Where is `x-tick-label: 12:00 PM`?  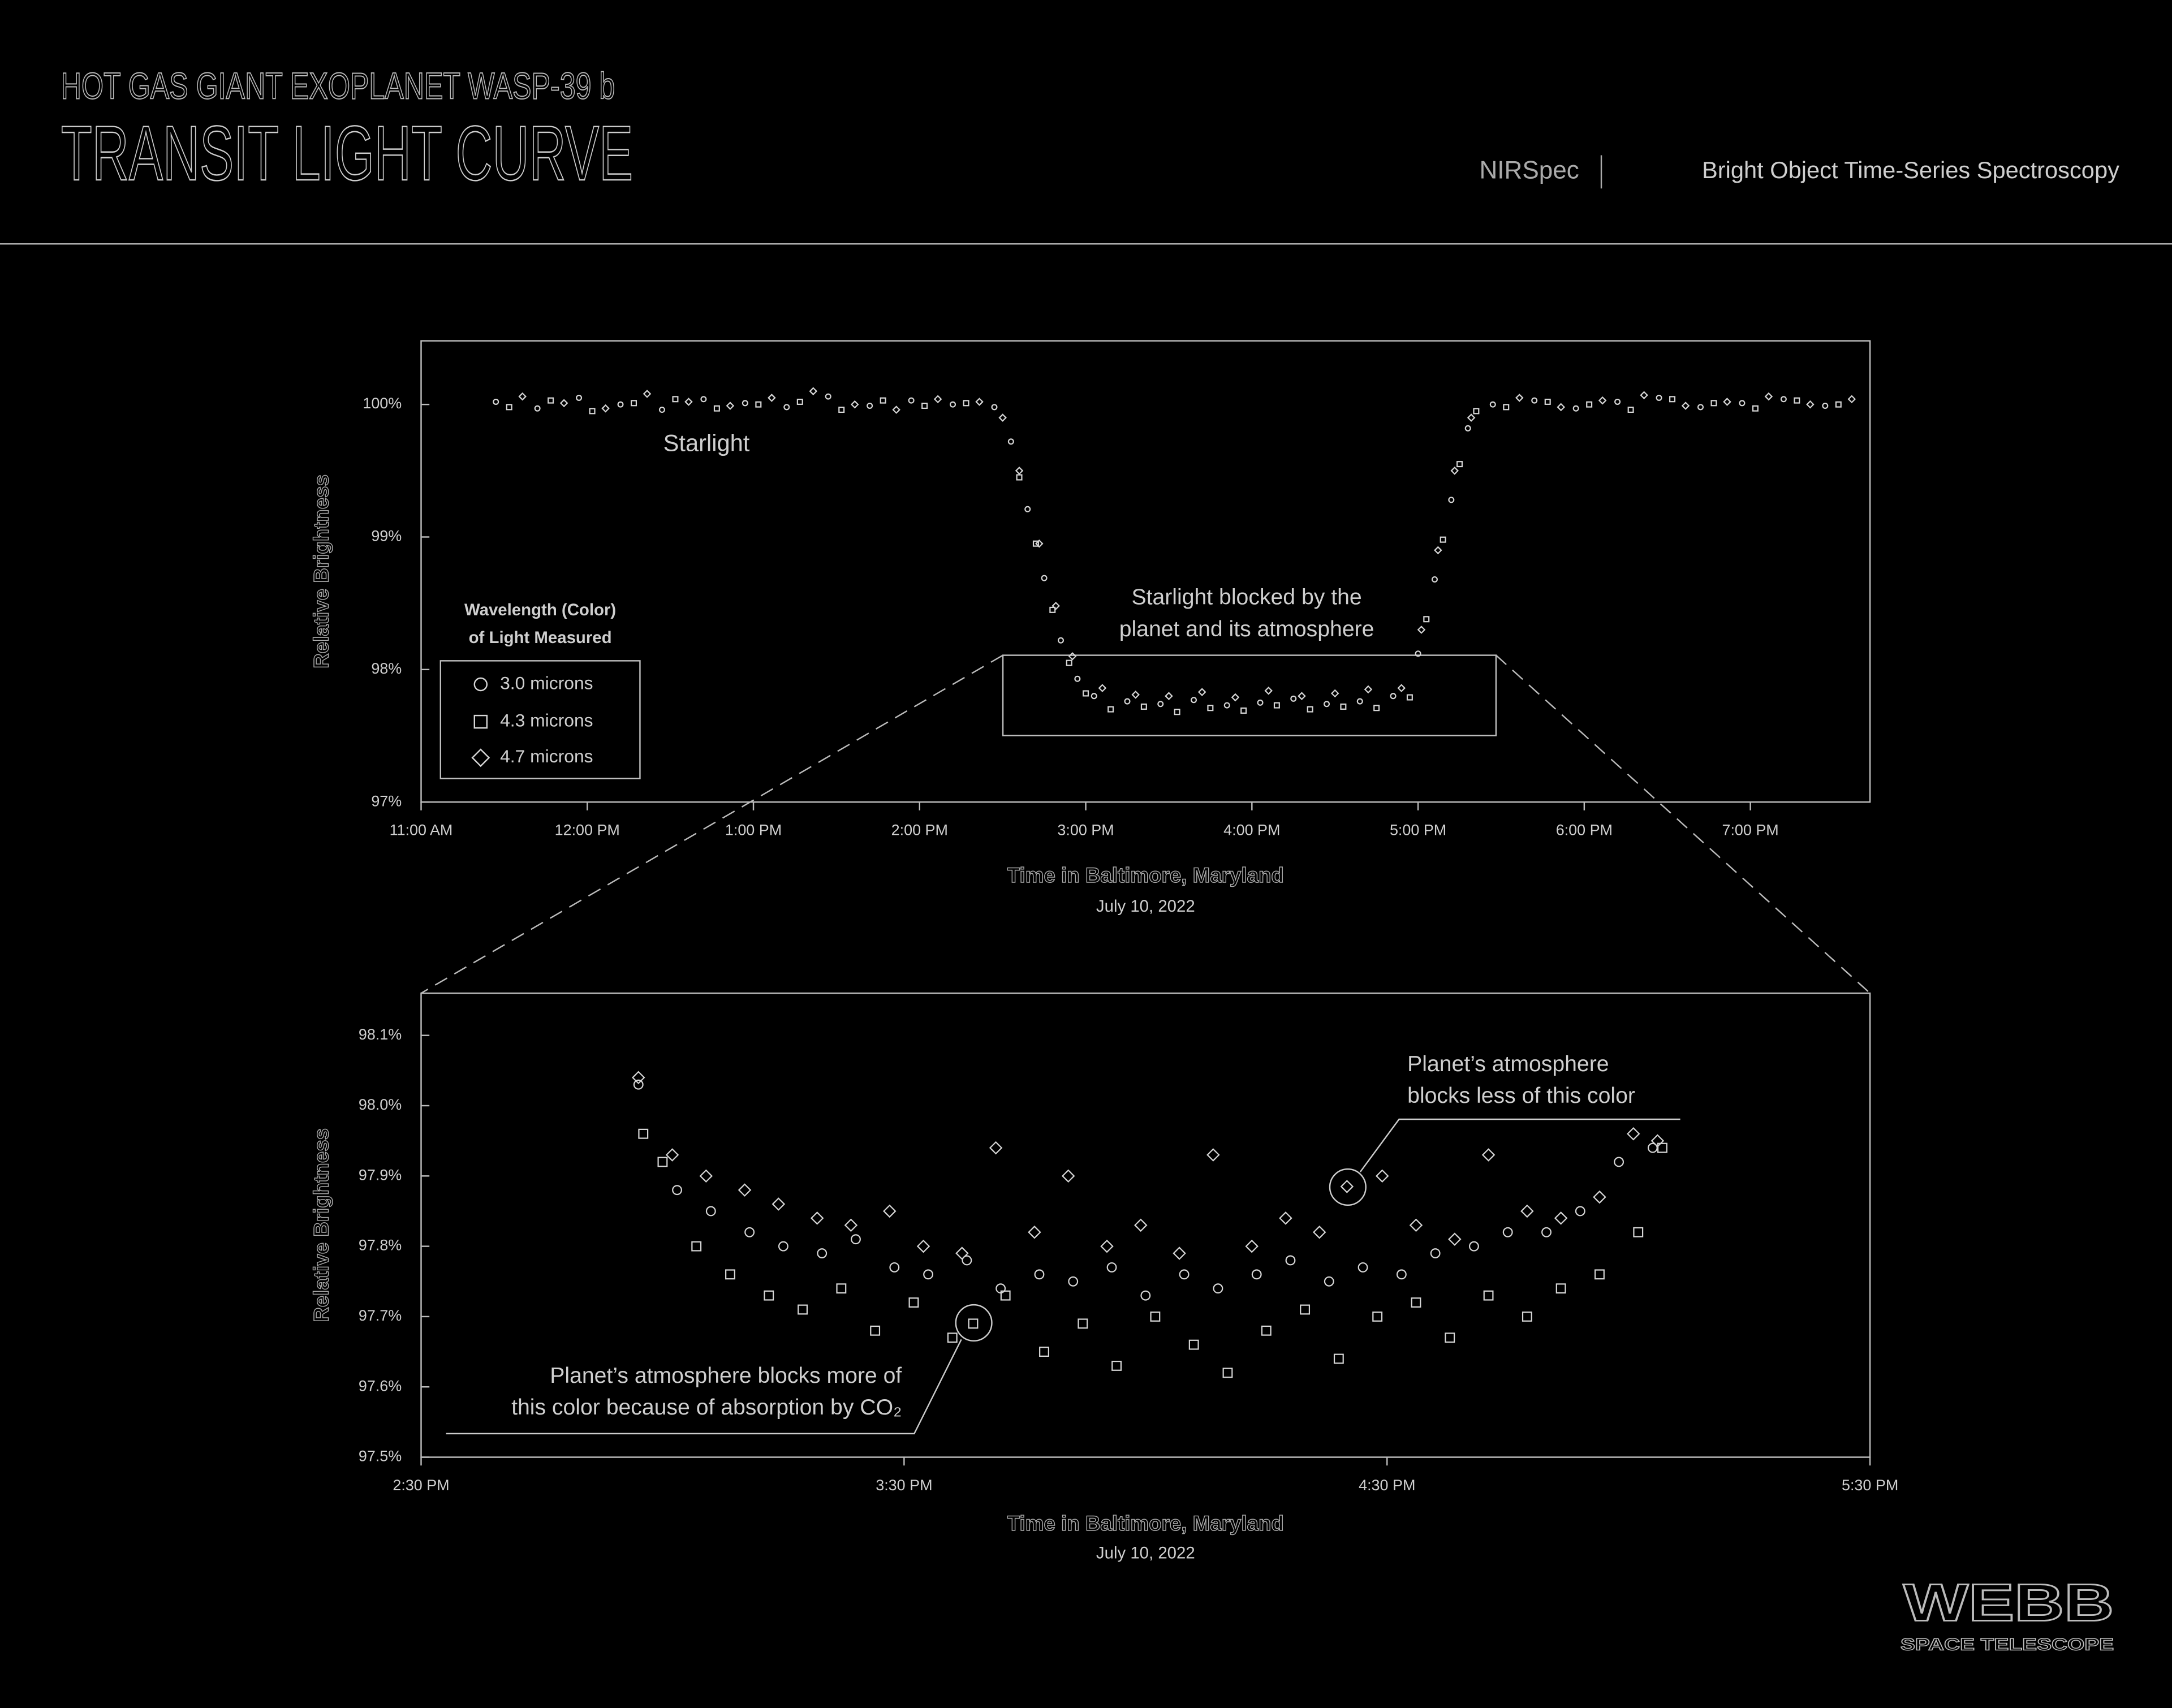 x-tick-label: 12:00 PM is located at coordinates (587, 830).